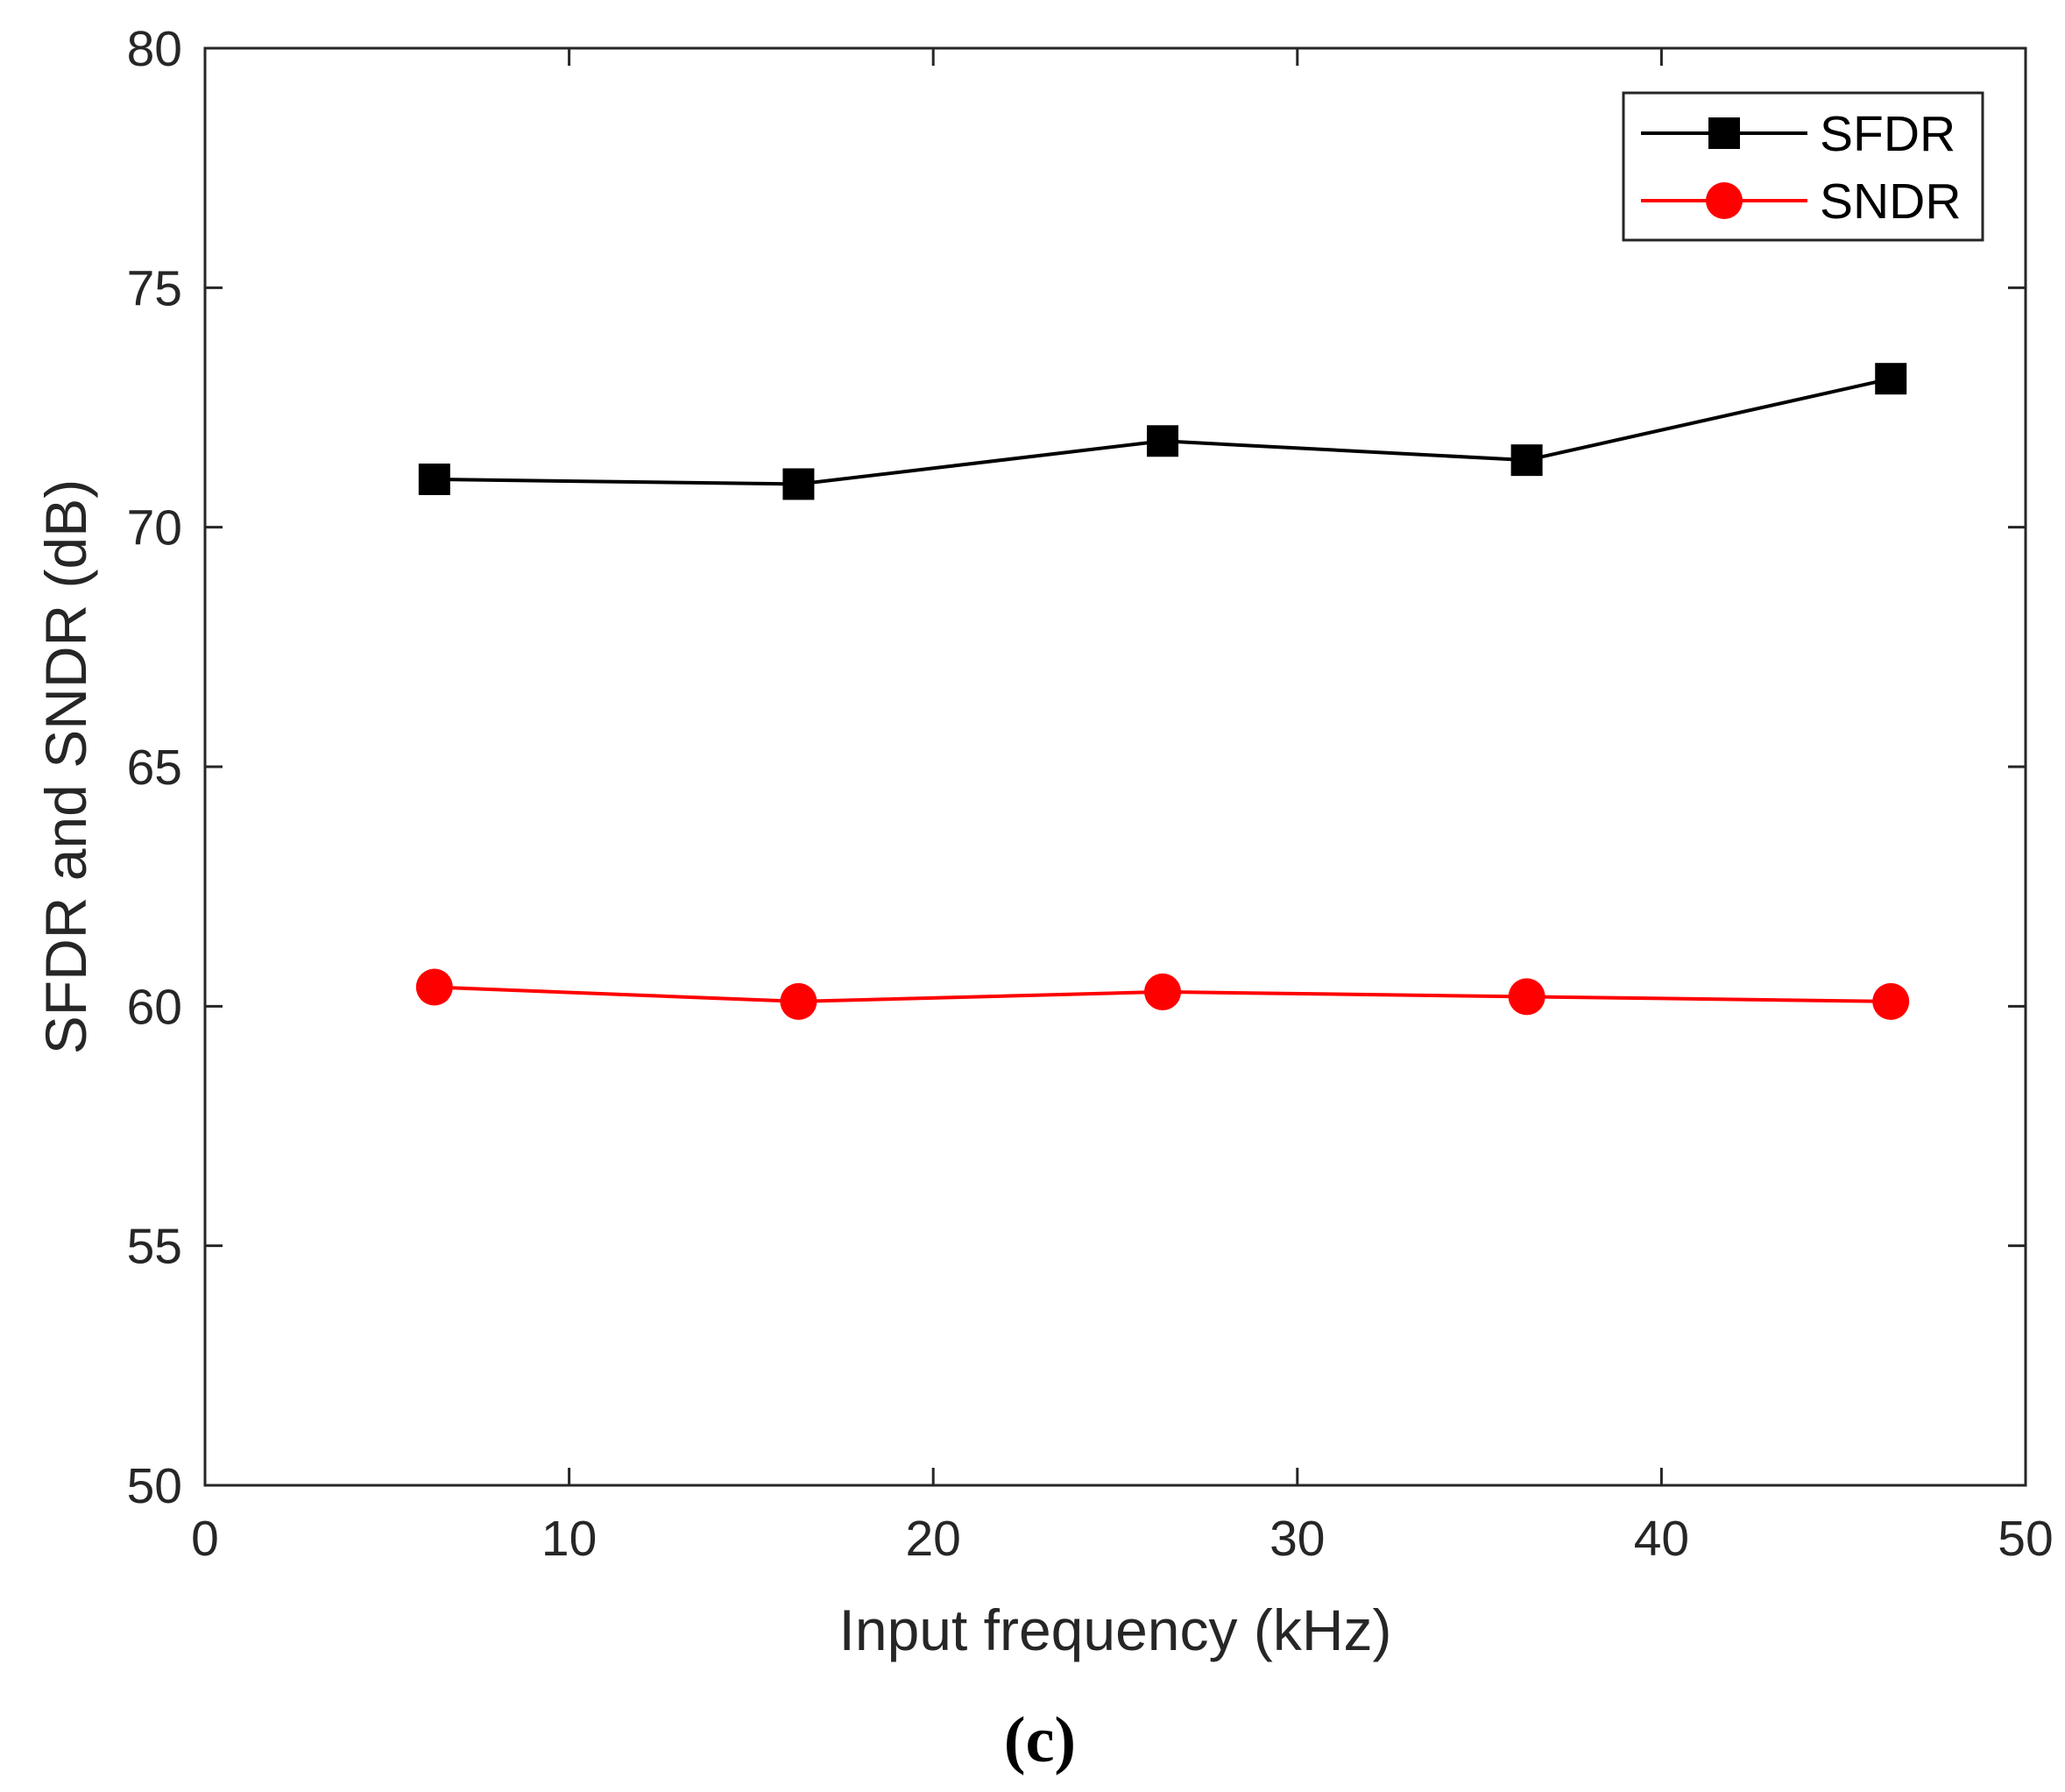 The image size is (2065, 1792). I want to click on figure-caption: (c), so click(1040, 1740).